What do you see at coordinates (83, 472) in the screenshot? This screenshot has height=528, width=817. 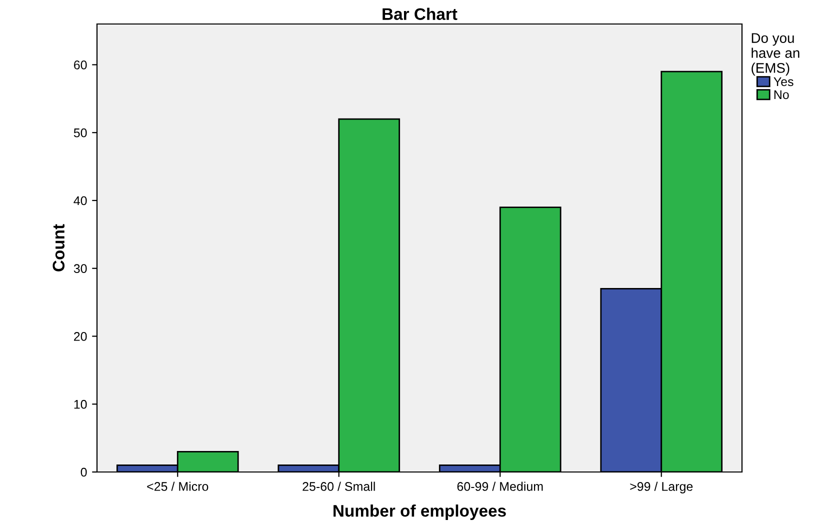 I see `y-tick-label: 0` at bounding box center [83, 472].